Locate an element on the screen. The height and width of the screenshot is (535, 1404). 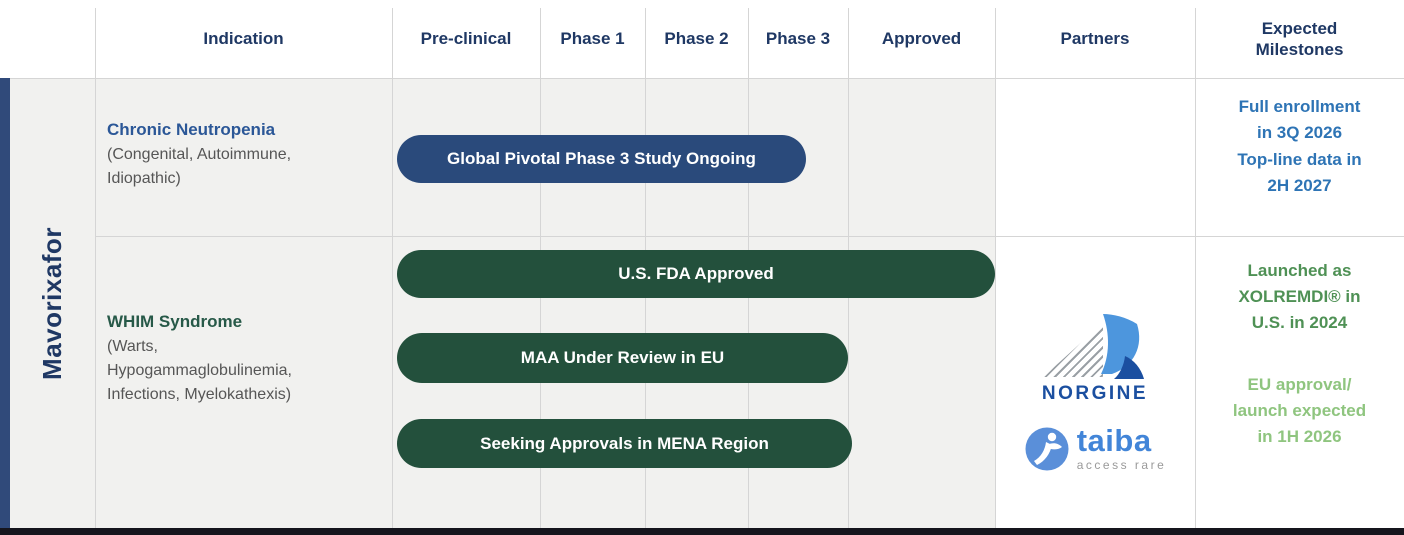
taiba-text-block: taiba access rare is located at coordinates (1121, 447).